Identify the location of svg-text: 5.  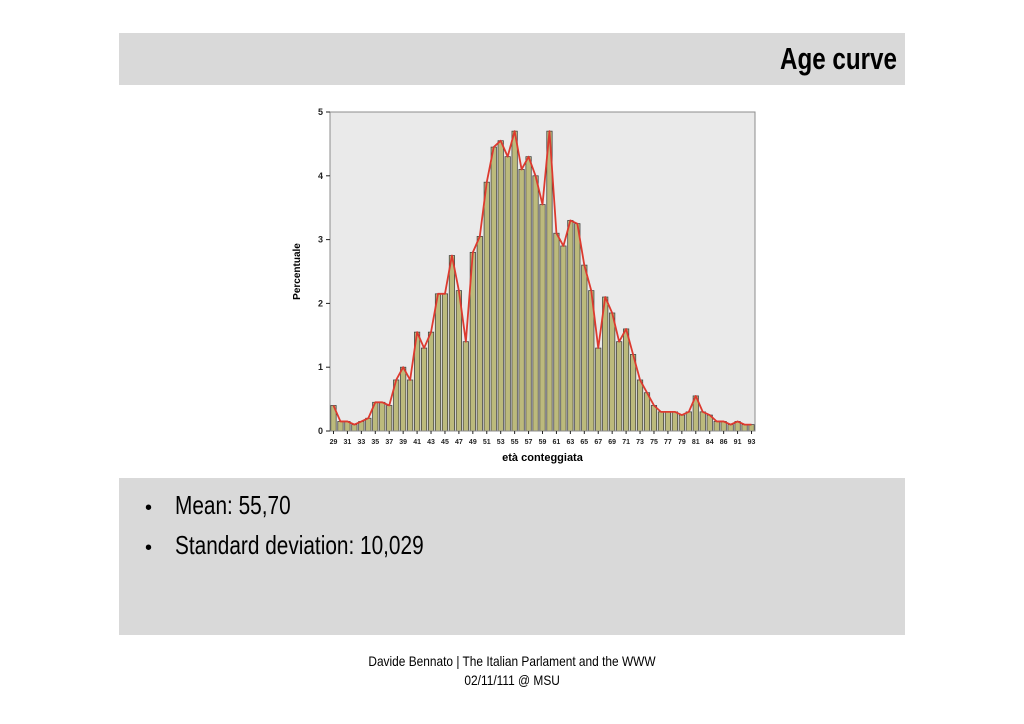
(320, 112).